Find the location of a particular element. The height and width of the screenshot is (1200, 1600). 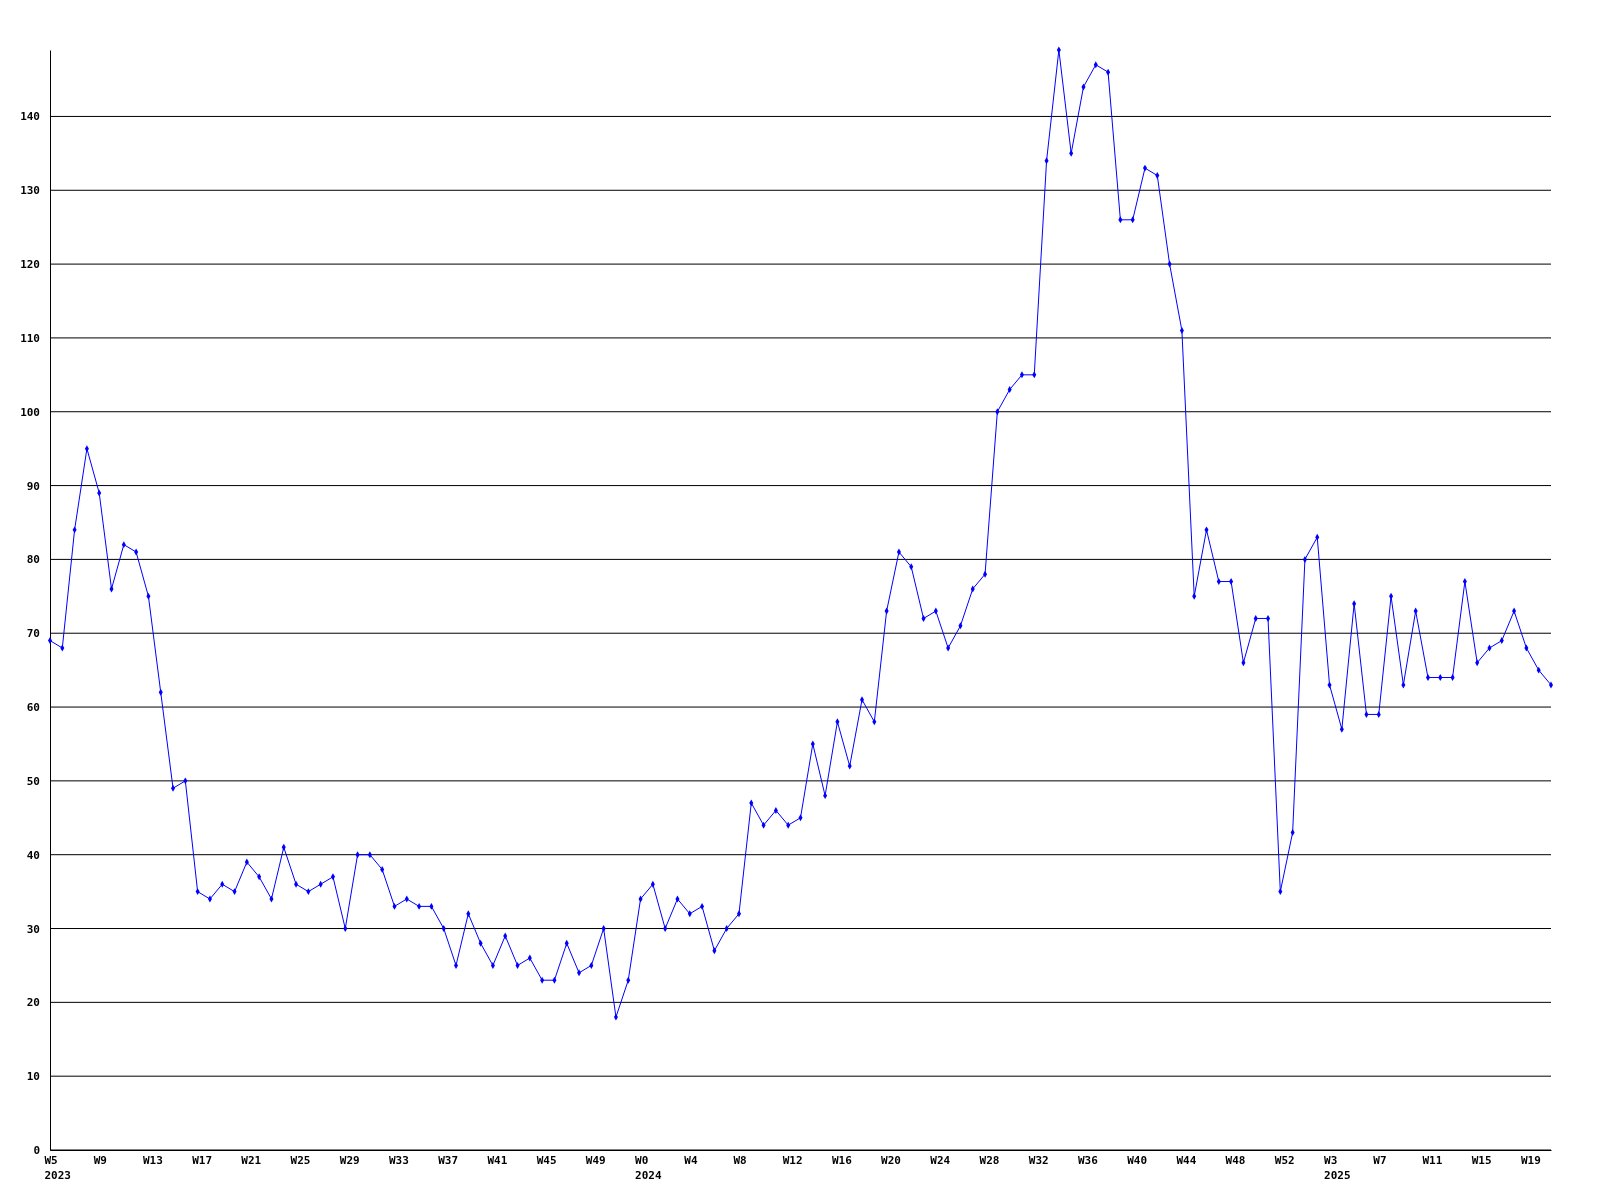

x-tick-label: W3 2025 is located at coordinates (1337, 1168).